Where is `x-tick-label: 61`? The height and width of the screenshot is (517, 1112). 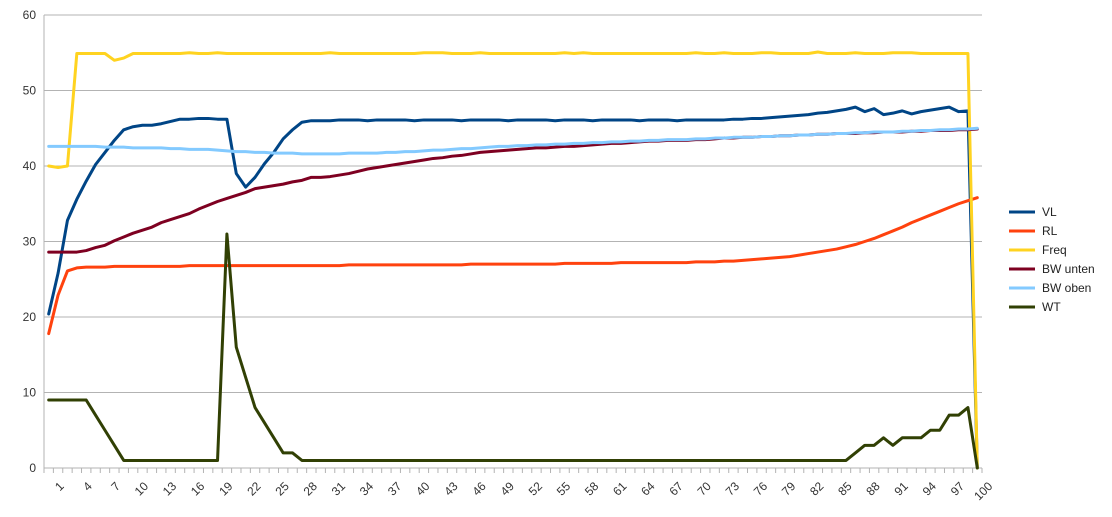
x-tick-label: 61 is located at coordinates (620, 489).